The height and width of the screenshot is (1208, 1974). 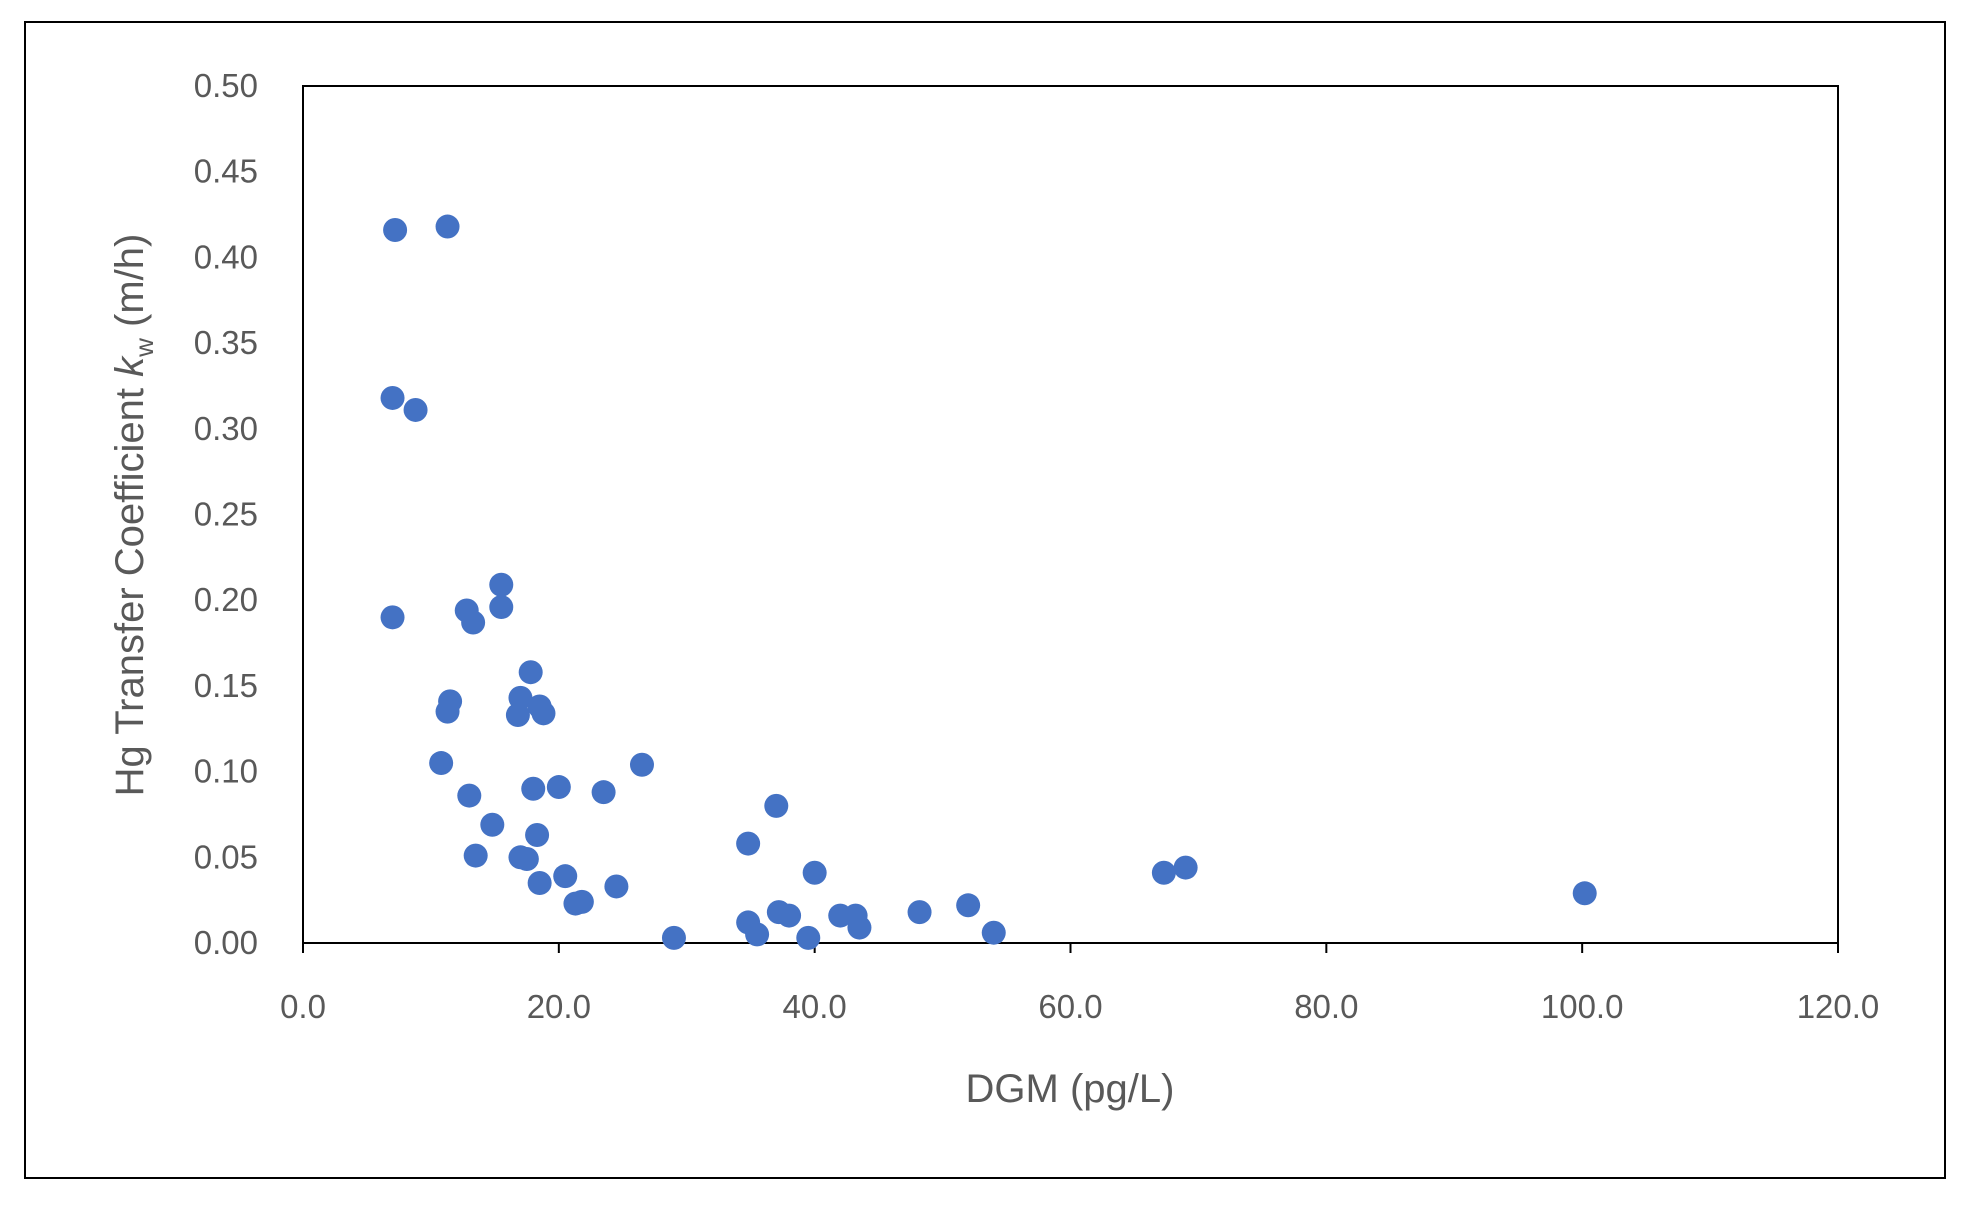 I want to click on y-tick-label: 0.05, so click(x=226, y=856).